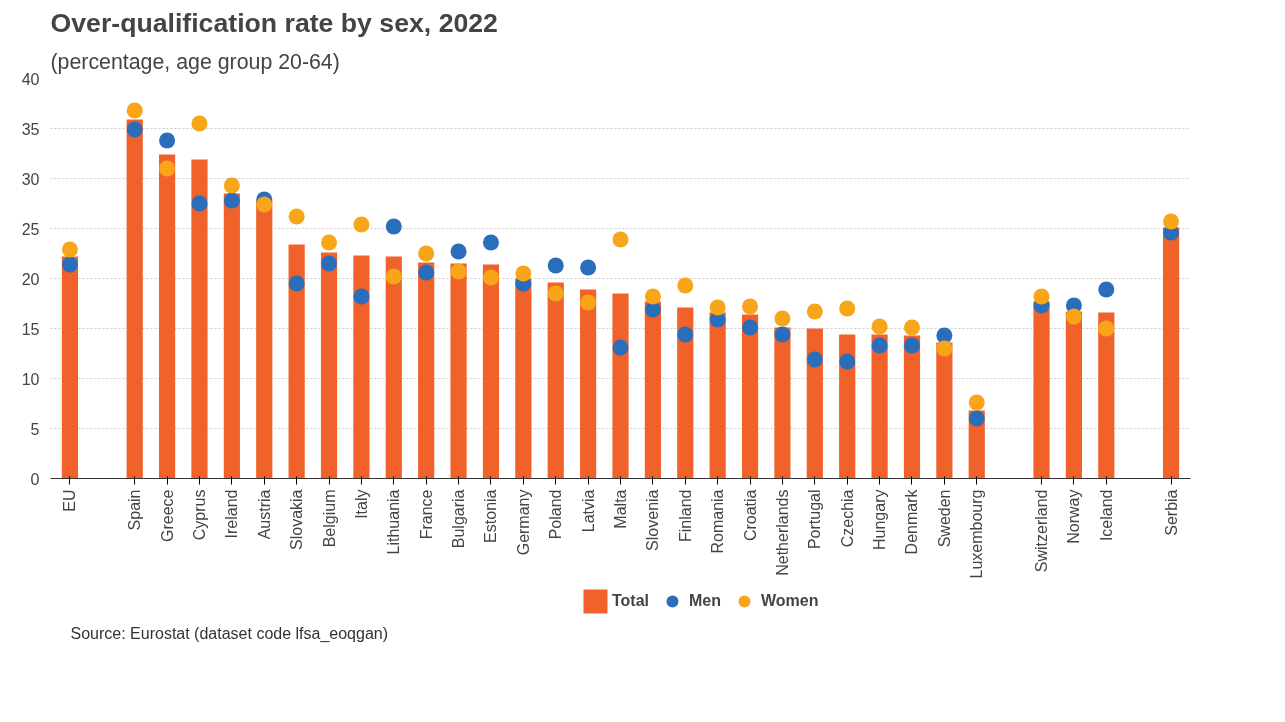 The image size is (1285, 722). What do you see at coordinates (30, 379) in the screenshot?
I see `y-tick-label: 10` at bounding box center [30, 379].